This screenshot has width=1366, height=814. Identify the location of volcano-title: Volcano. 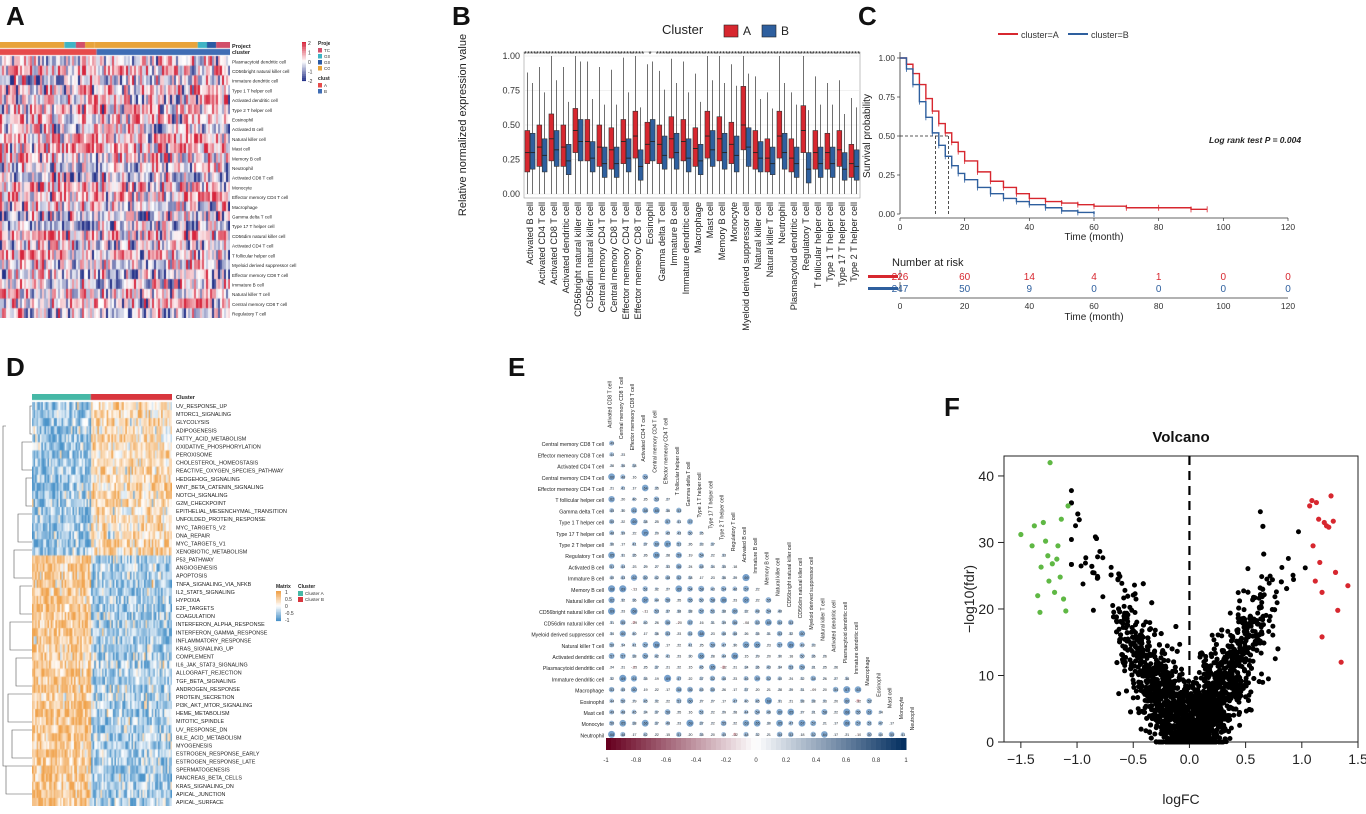
(1180, 437).